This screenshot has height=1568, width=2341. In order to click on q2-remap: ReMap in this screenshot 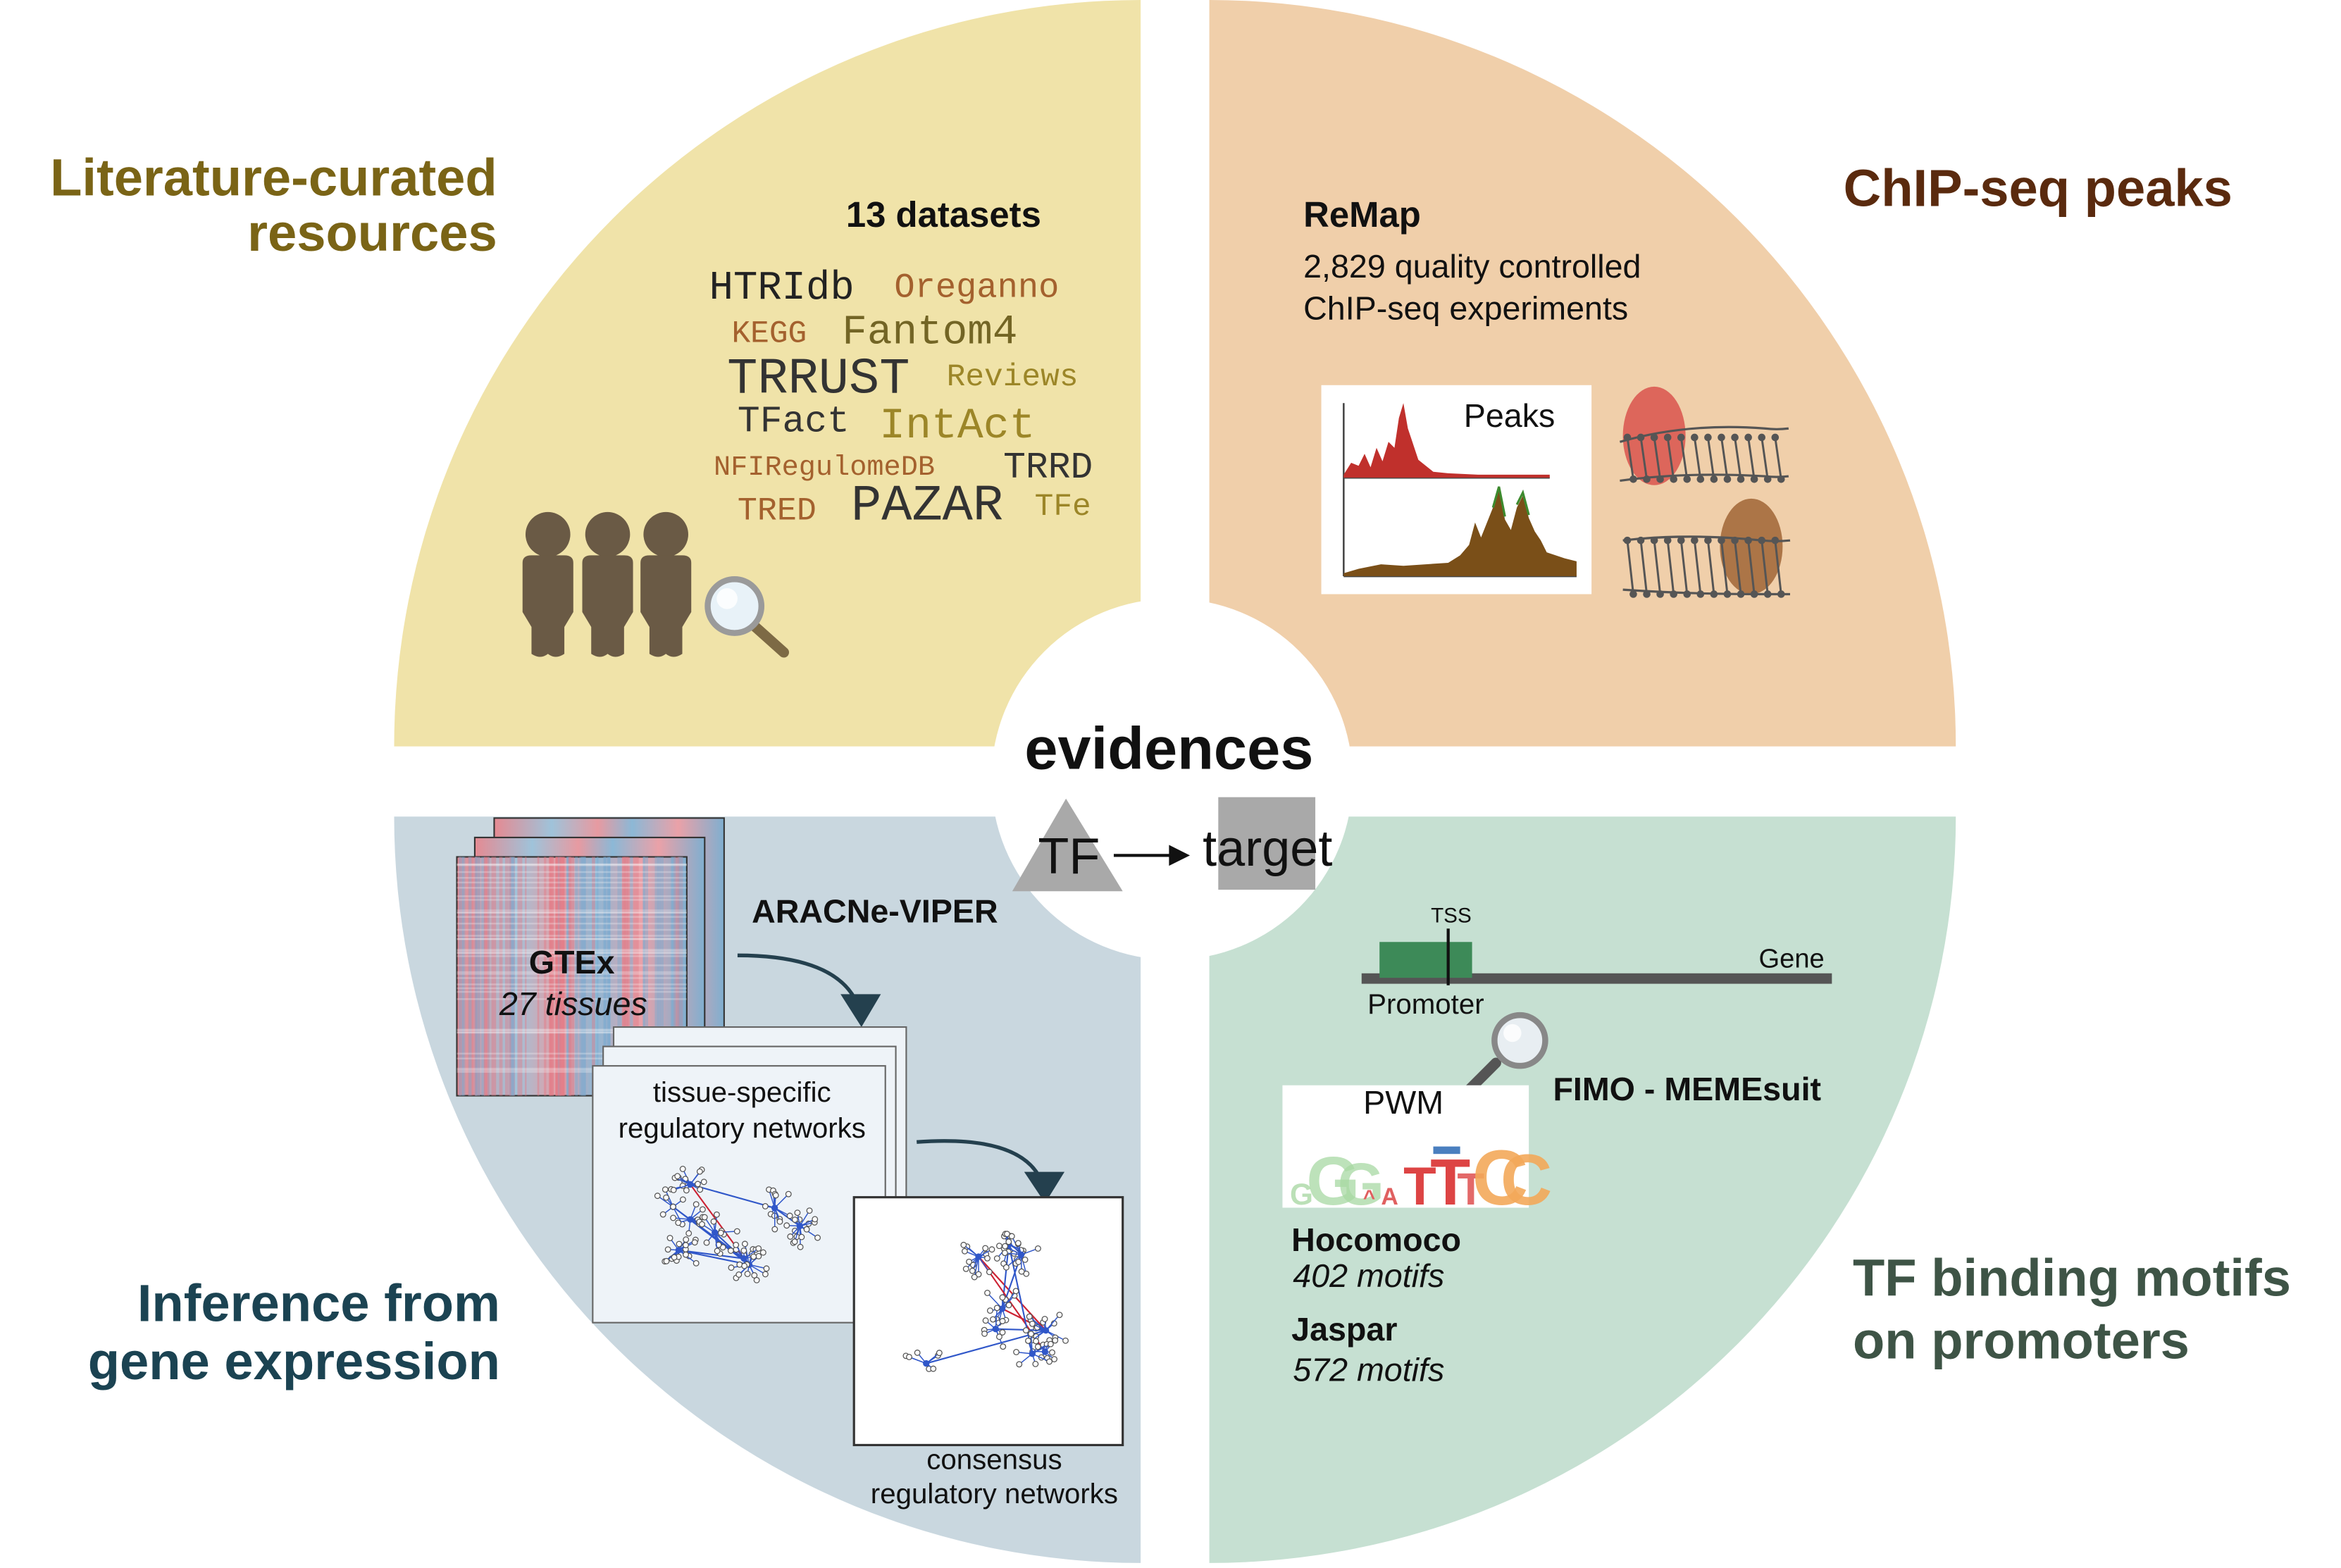, I will do `click(1362, 214)`.